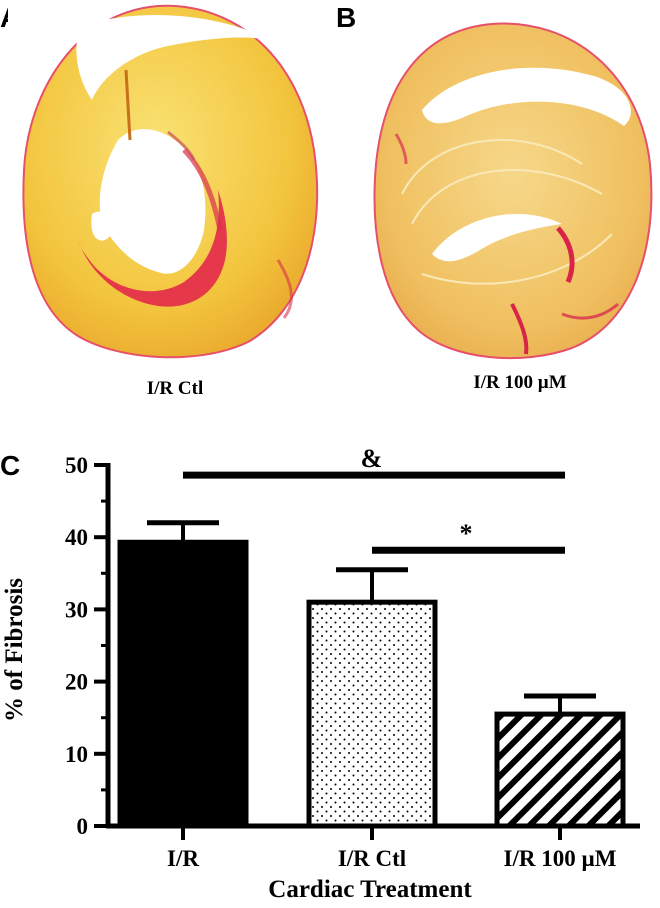 The width and height of the screenshot is (660, 908). Describe the element at coordinates (76, 465) in the screenshot. I see `y-tick-label: 50` at that location.